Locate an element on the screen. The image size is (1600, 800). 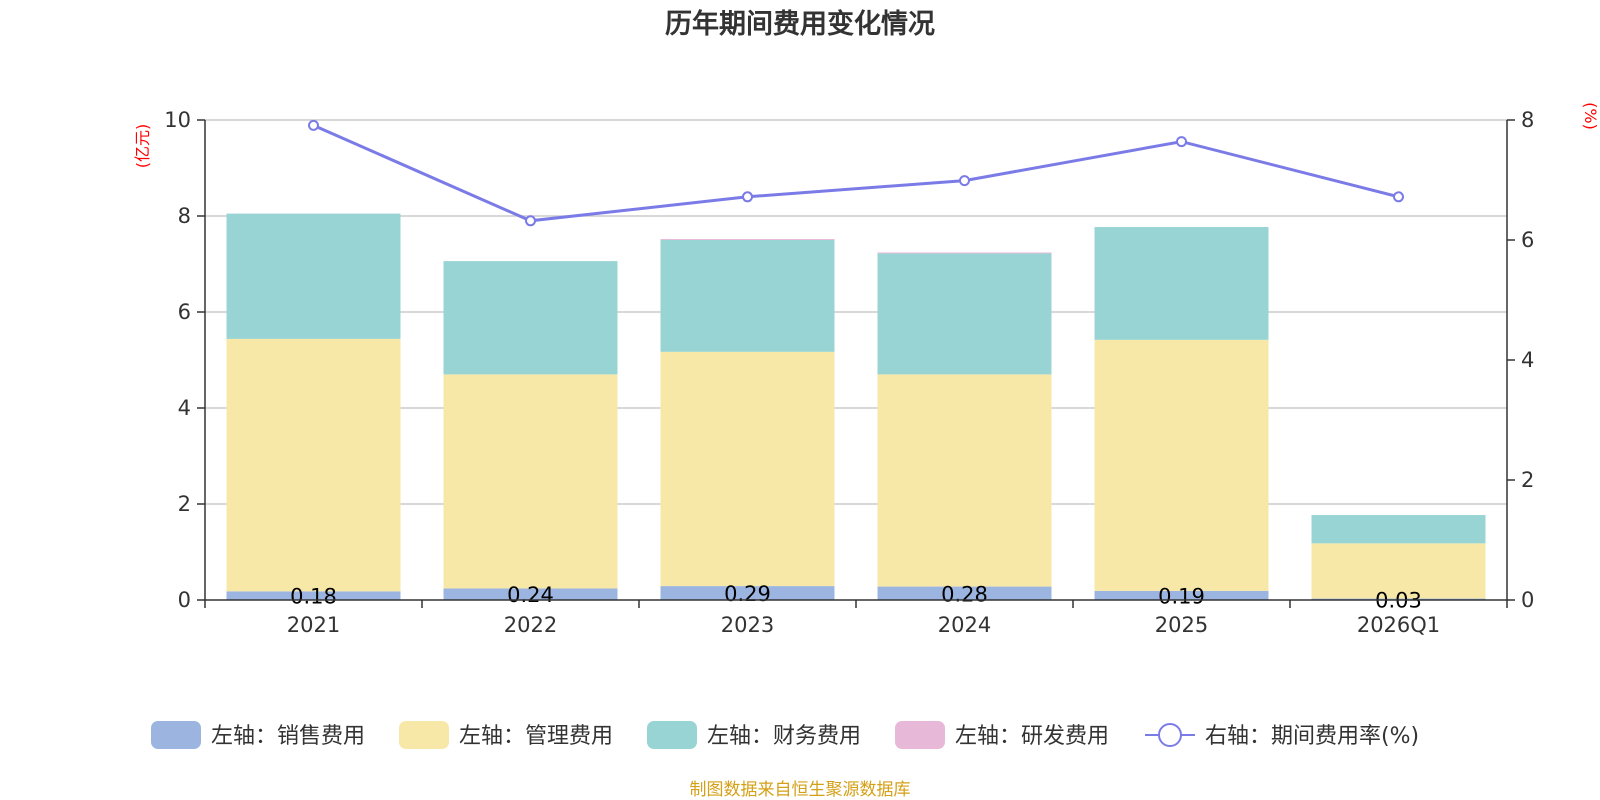
right-tick-label: 2 is located at coordinates (1527, 480).